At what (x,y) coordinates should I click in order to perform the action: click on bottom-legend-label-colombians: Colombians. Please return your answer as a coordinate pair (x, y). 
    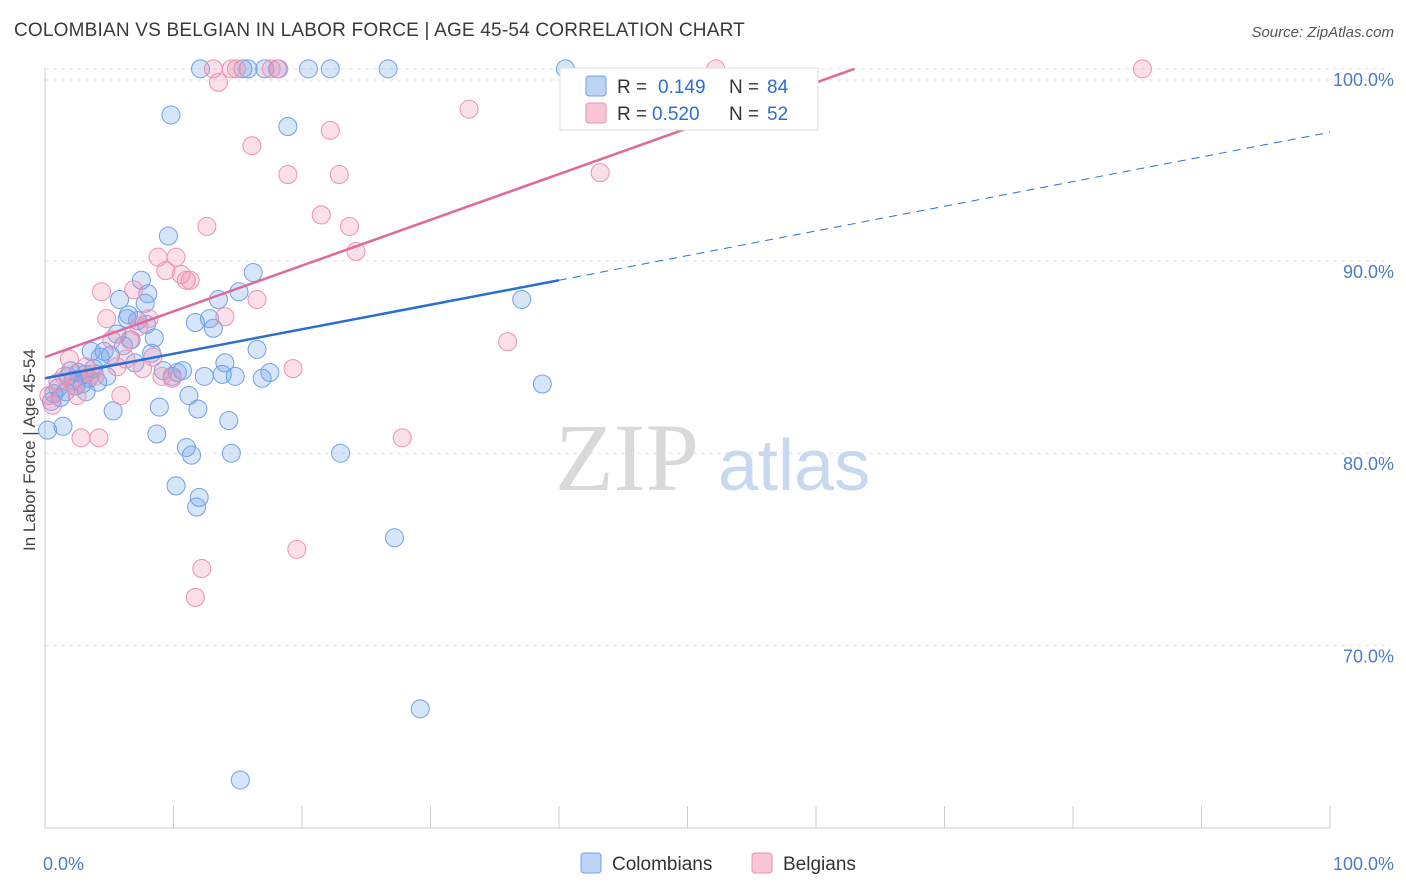
    Looking at the image, I should click on (662, 864).